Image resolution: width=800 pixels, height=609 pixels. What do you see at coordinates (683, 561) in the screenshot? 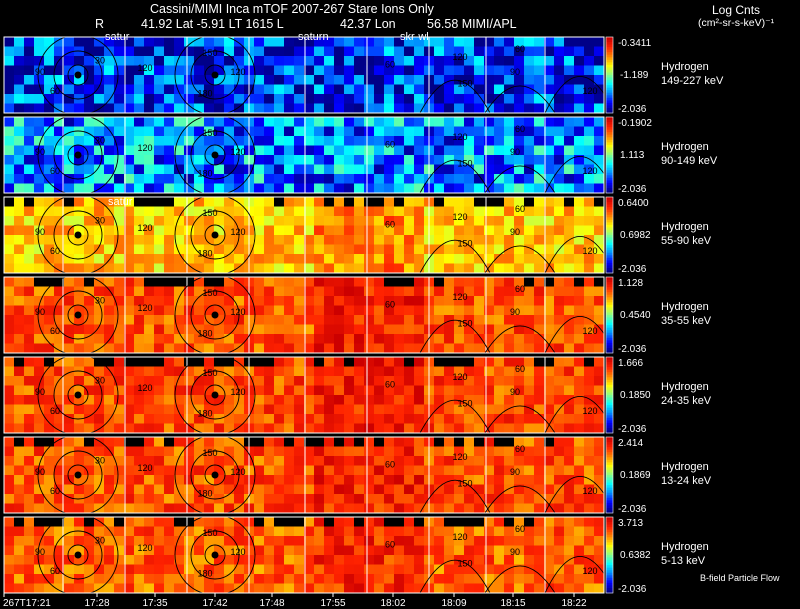
I see `panel-energy: 5-13 keV` at bounding box center [683, 561].